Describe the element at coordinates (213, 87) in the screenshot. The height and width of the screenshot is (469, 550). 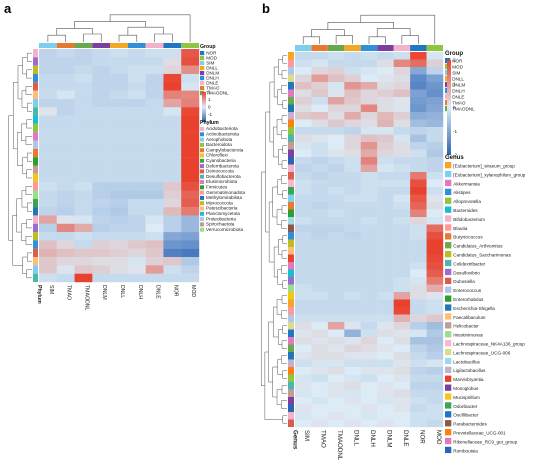
I see `legend-label: TMAO` at that location.